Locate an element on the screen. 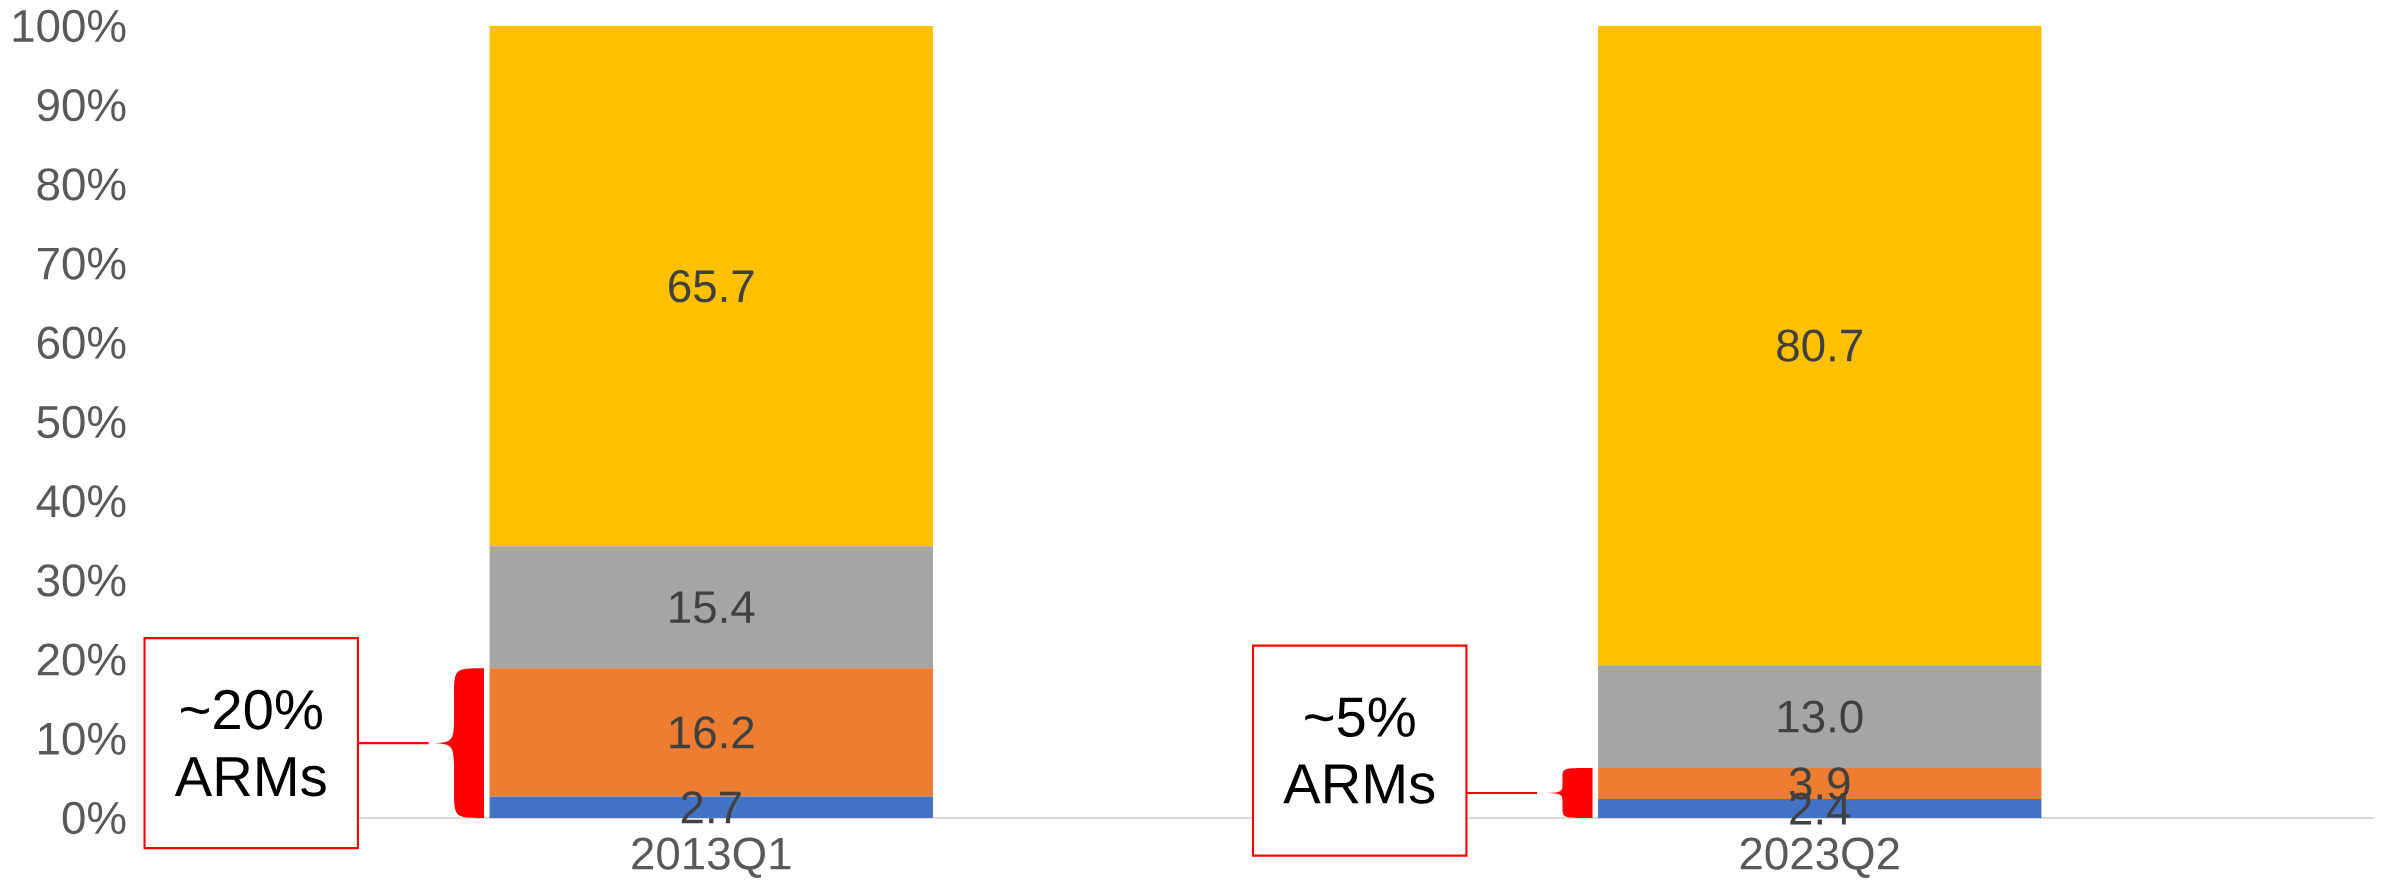 This screenshot has height=892, width=2387. y-tick-label: 100% is located at coordinates (69, 26).